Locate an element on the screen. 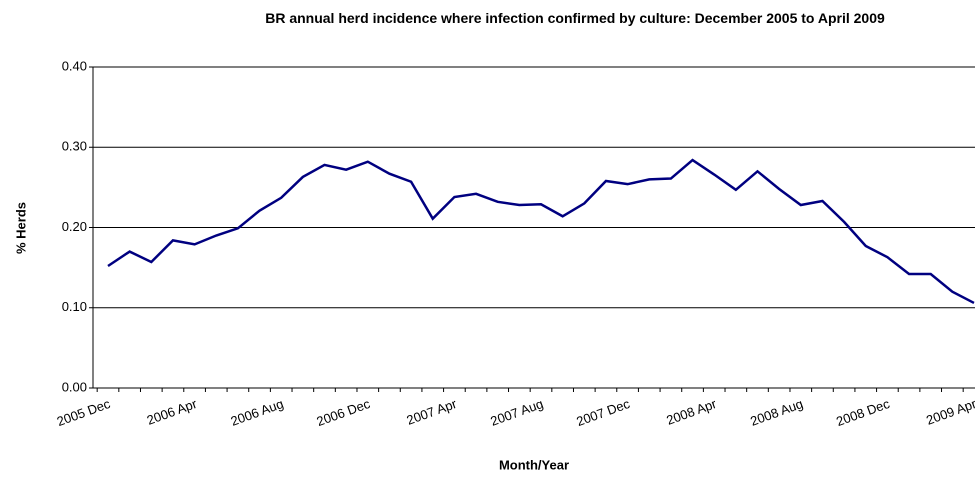 The height and width of the screenshot is (477, 975). x-tick-label: 2008 Aug is located at coordinates (776, 412).